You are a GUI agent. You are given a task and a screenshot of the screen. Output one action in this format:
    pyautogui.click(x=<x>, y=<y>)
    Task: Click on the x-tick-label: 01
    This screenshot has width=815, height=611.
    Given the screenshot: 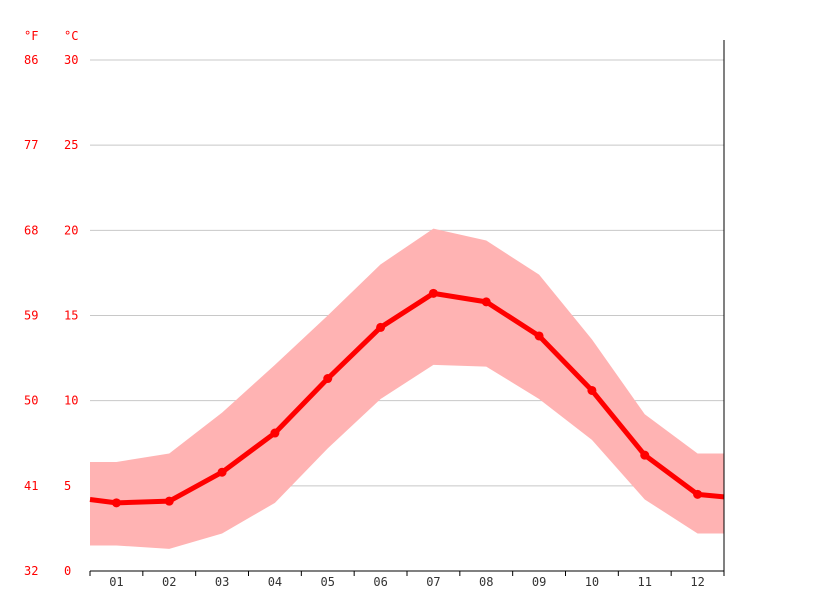 What is the action you would take?
    pyautogui.click(x=116, y=582)
    